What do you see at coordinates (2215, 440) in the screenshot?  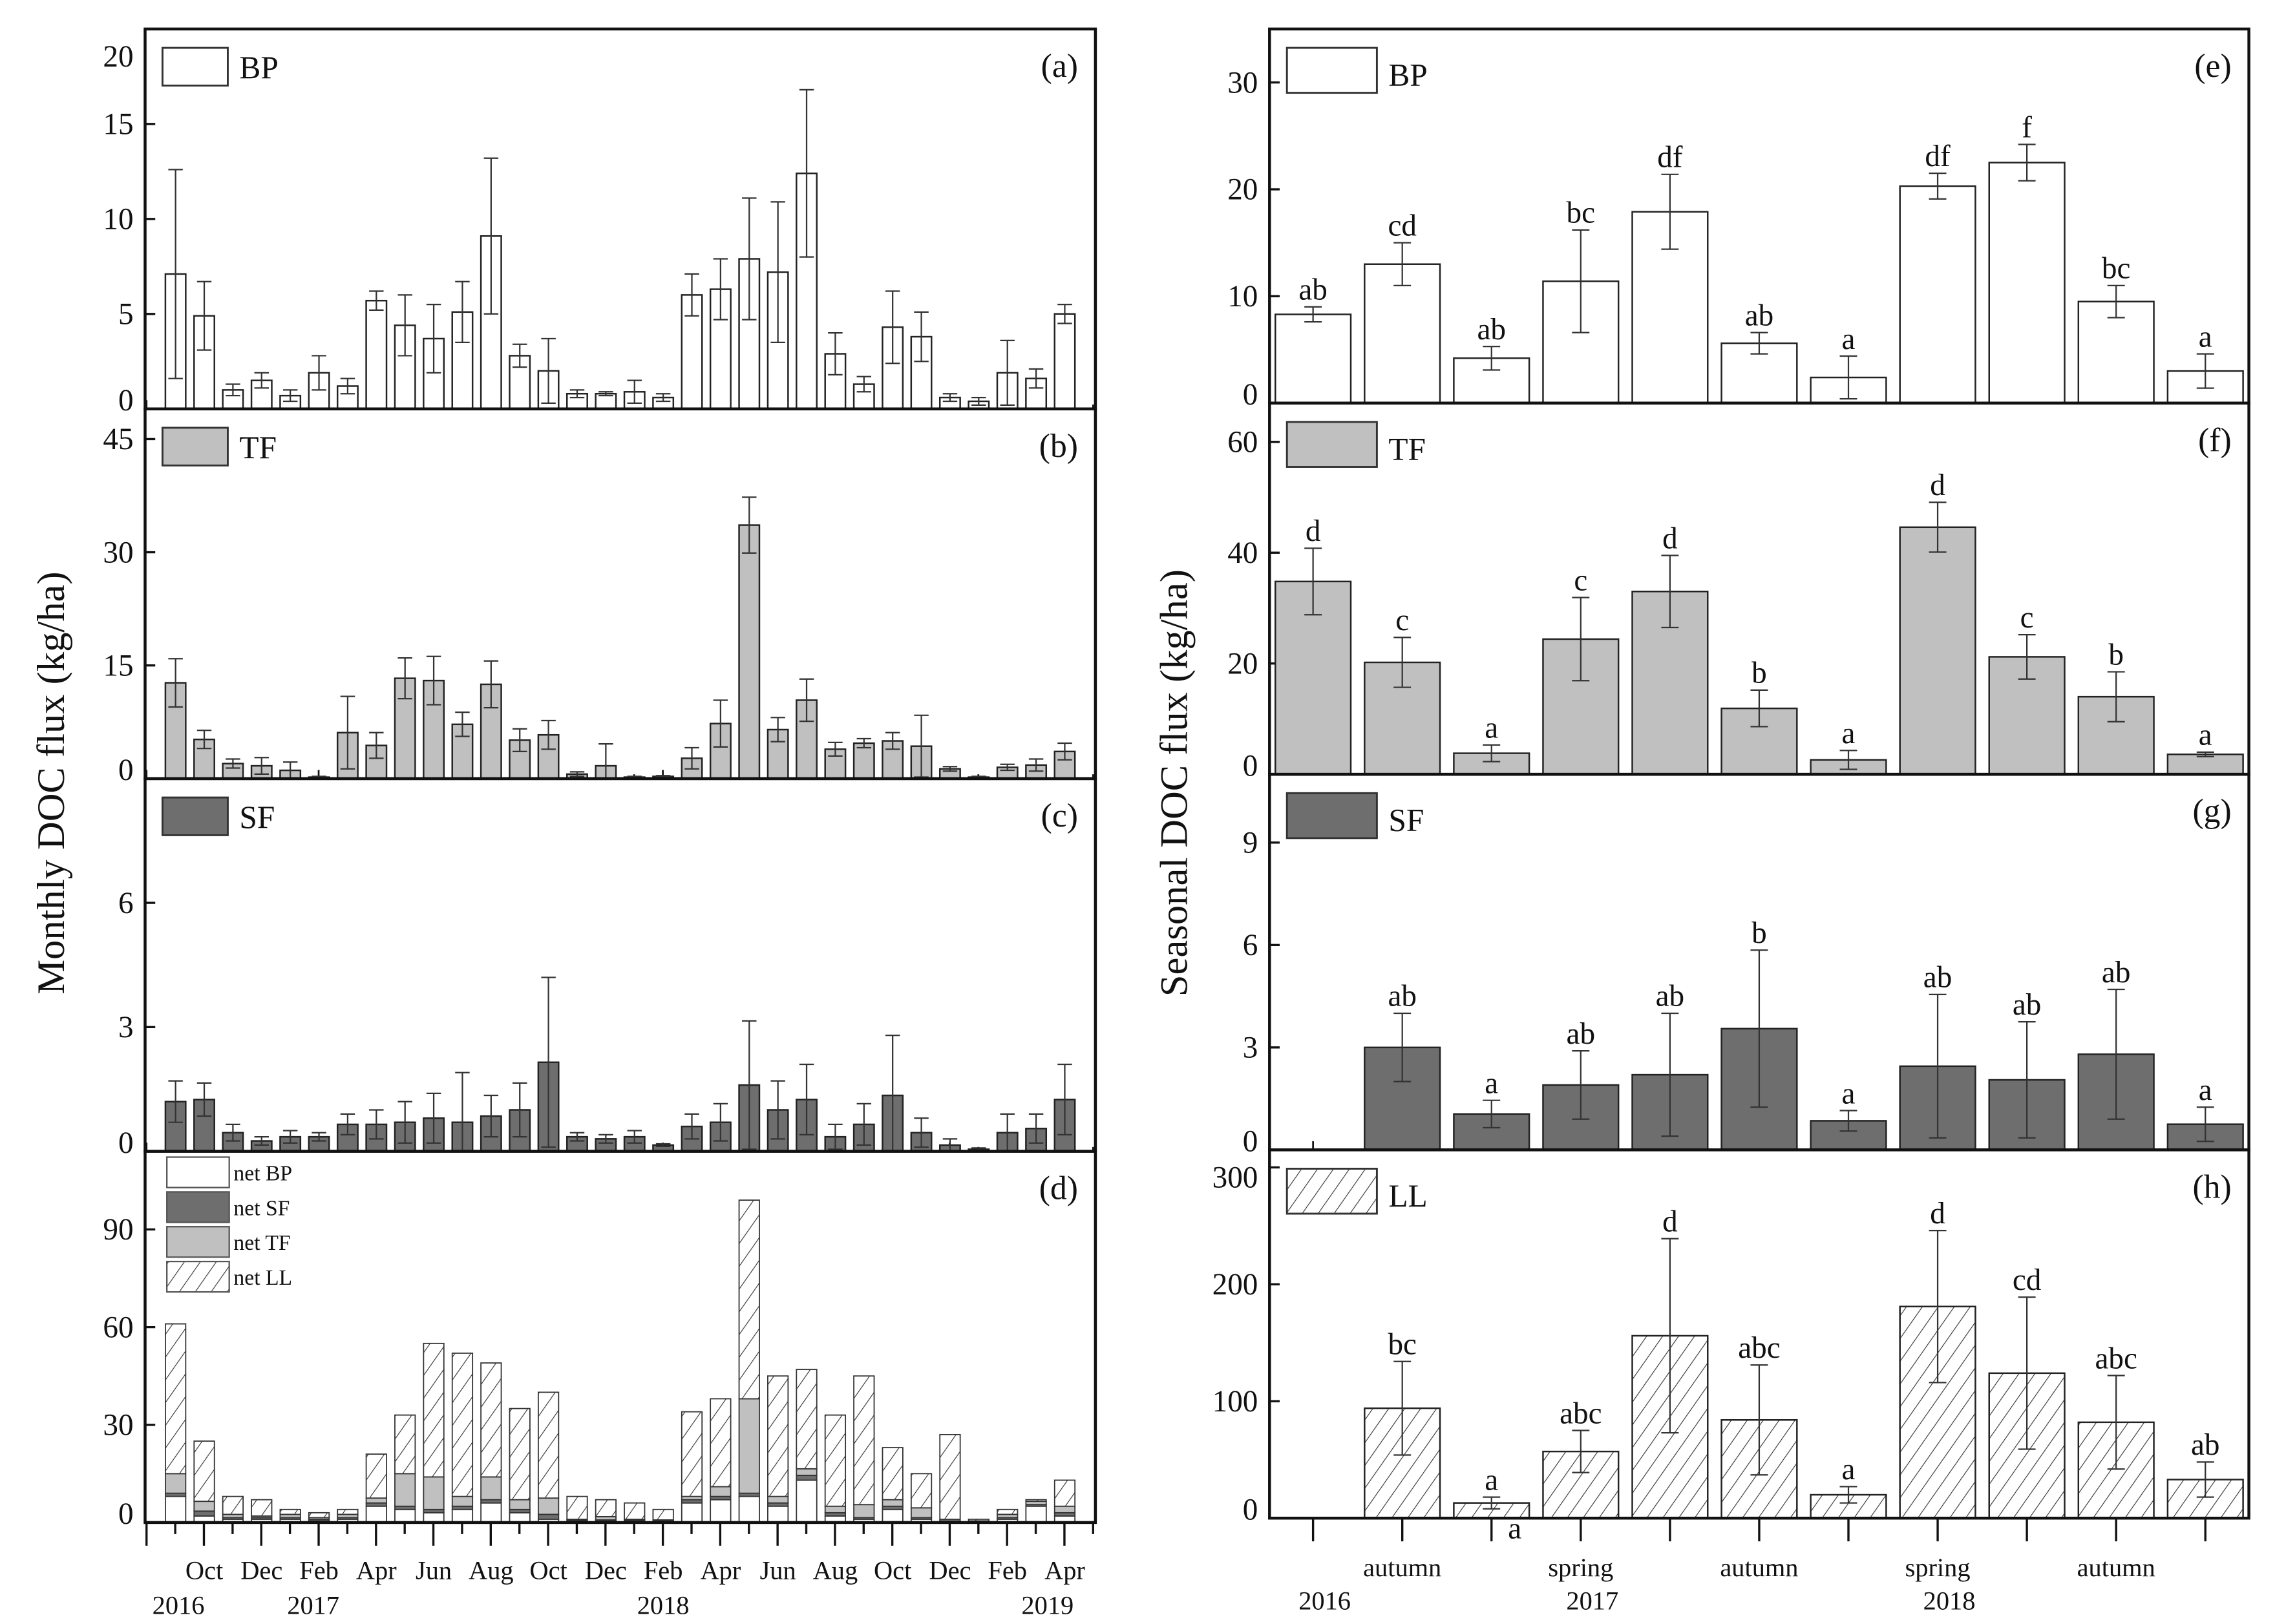 I see `panel-label: (f)` at bounding box center [2215, 440].